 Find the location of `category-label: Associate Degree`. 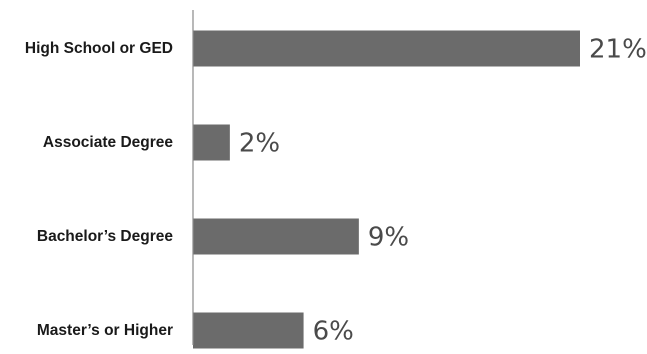

category-label: Associate Degree is located at coordinates (108, 142).